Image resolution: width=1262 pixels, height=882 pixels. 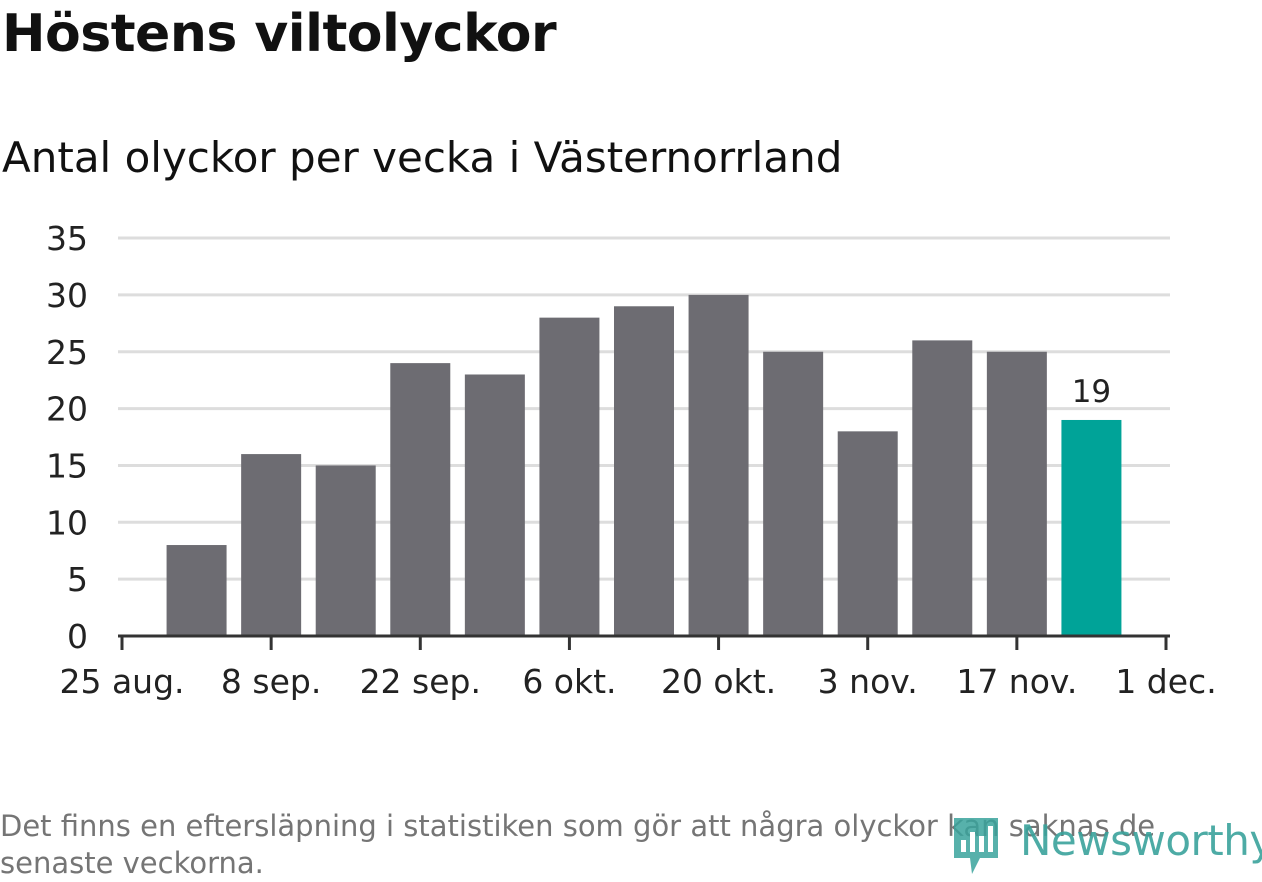 I want to click on chart-title: Höstens viltolyckor, so click(x=279, y=34).